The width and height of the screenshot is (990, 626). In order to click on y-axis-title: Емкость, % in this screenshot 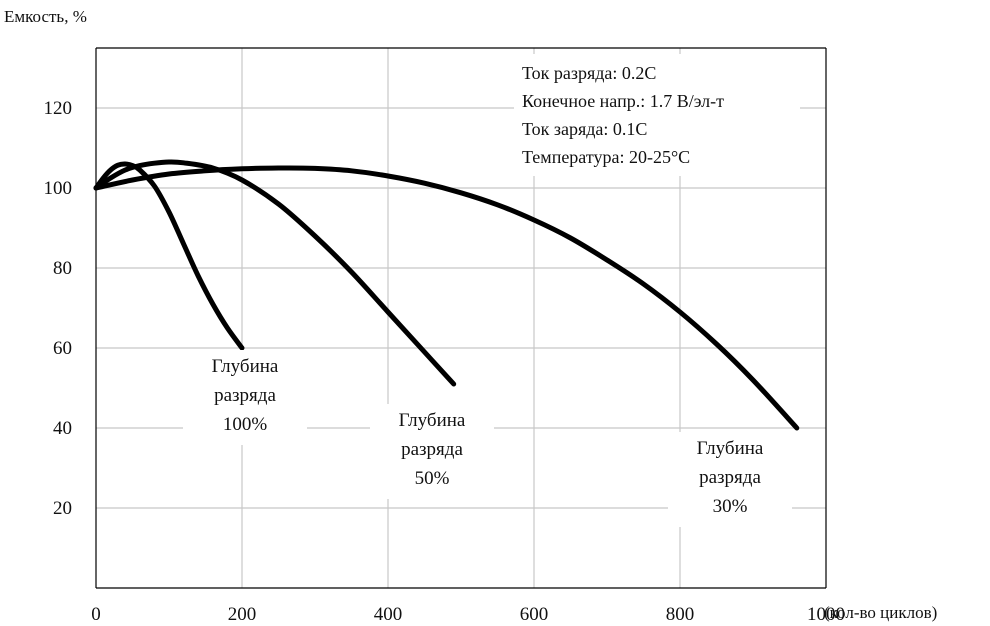, I will do `click(45, 16)`.